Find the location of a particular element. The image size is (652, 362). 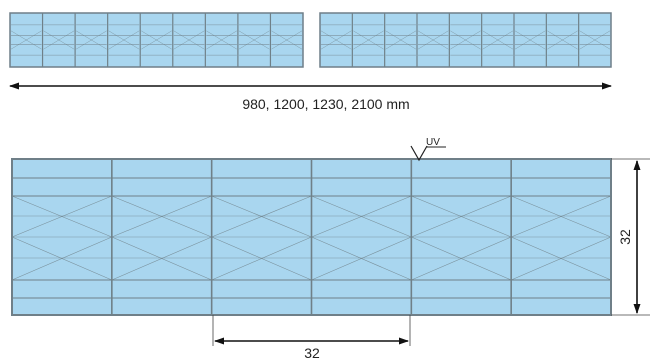

thickness-label: 32 is located at coordinates (625, 237).